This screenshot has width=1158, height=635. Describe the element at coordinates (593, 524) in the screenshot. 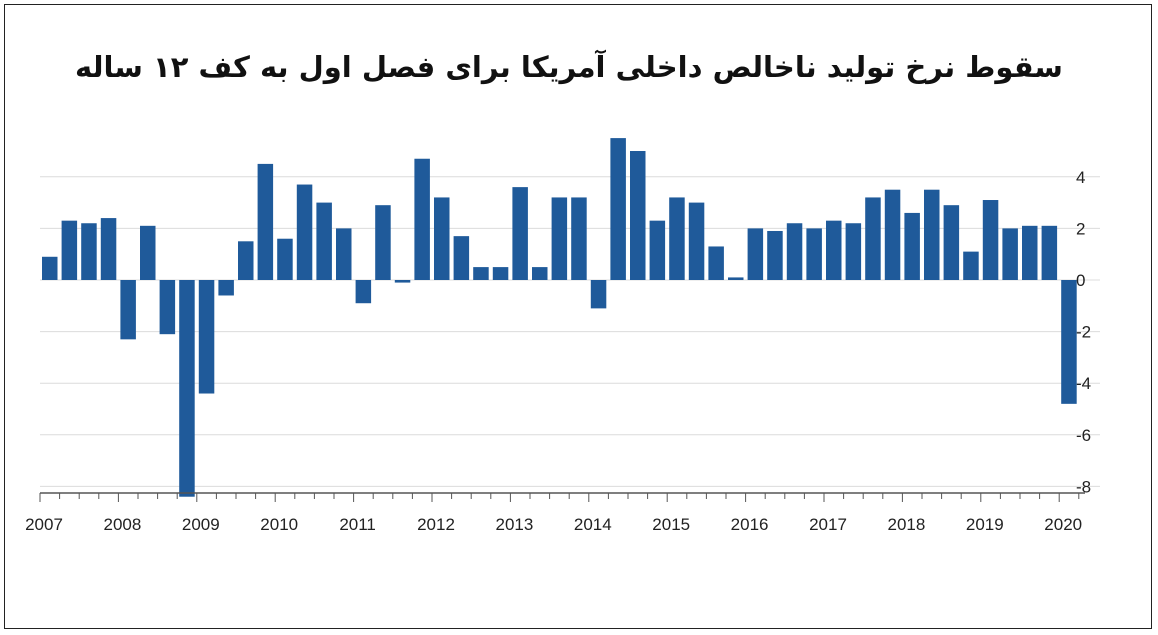

I see `x-tick-label: 2014` at that location.